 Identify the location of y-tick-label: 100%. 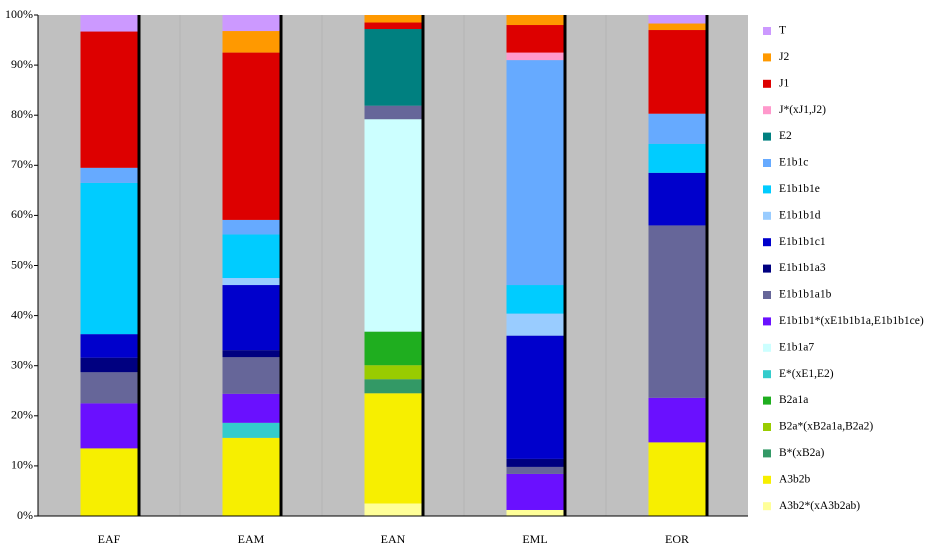
(19, 14).